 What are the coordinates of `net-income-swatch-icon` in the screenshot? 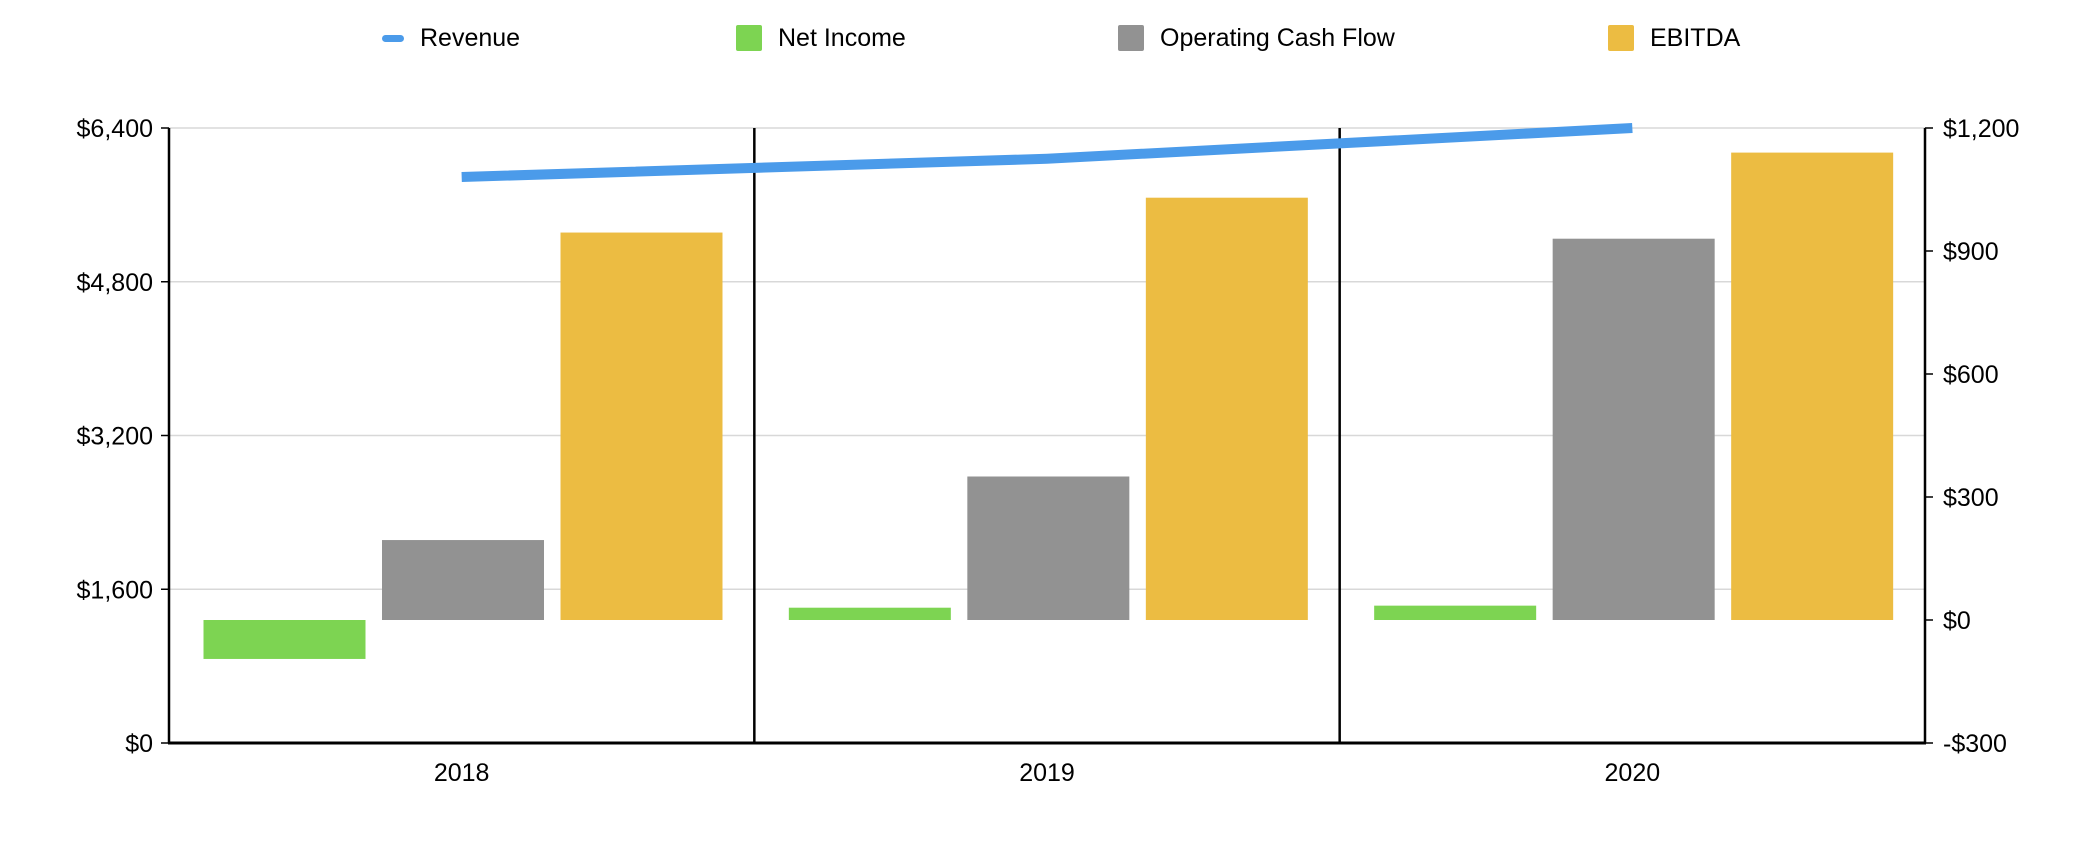 It's located at (749, 38).